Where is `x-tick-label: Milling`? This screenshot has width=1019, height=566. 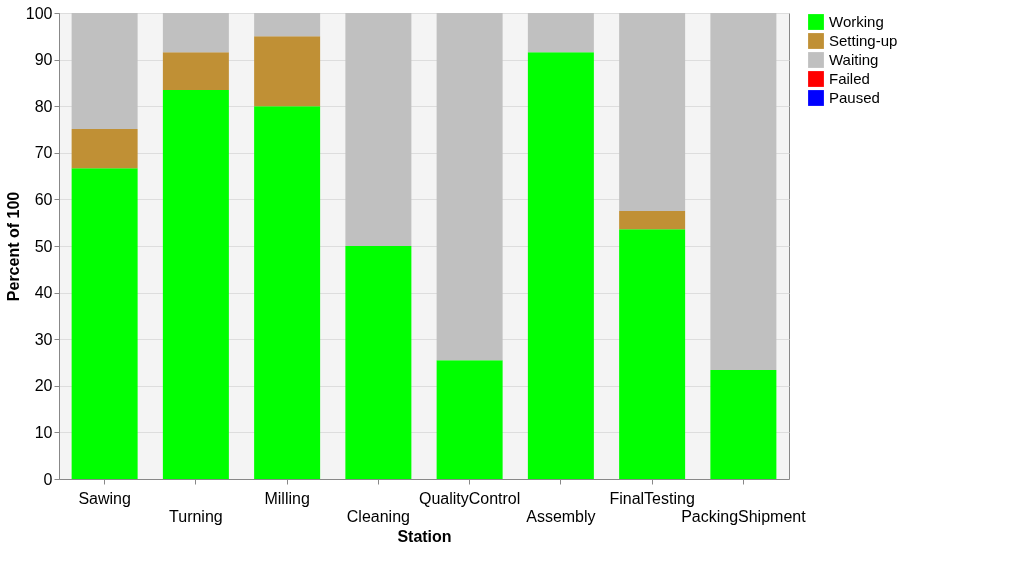 x-tick-label: Milling is located at coordinates (287, 498).